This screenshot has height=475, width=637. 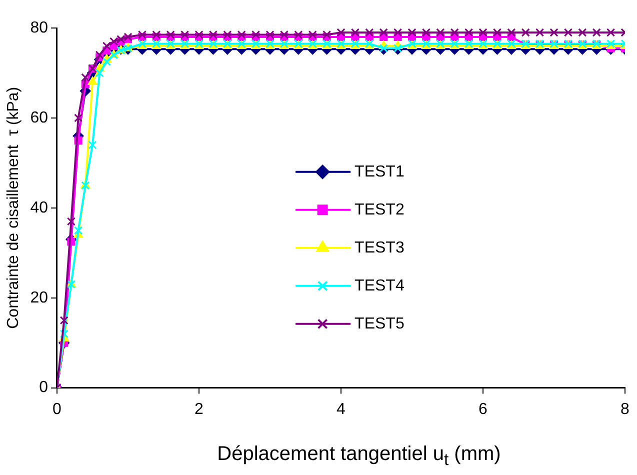 What do you see at coordinates (57, 409) in the screenshot?
I see `x-tick-label: 0` at bounding box center [57, 409].